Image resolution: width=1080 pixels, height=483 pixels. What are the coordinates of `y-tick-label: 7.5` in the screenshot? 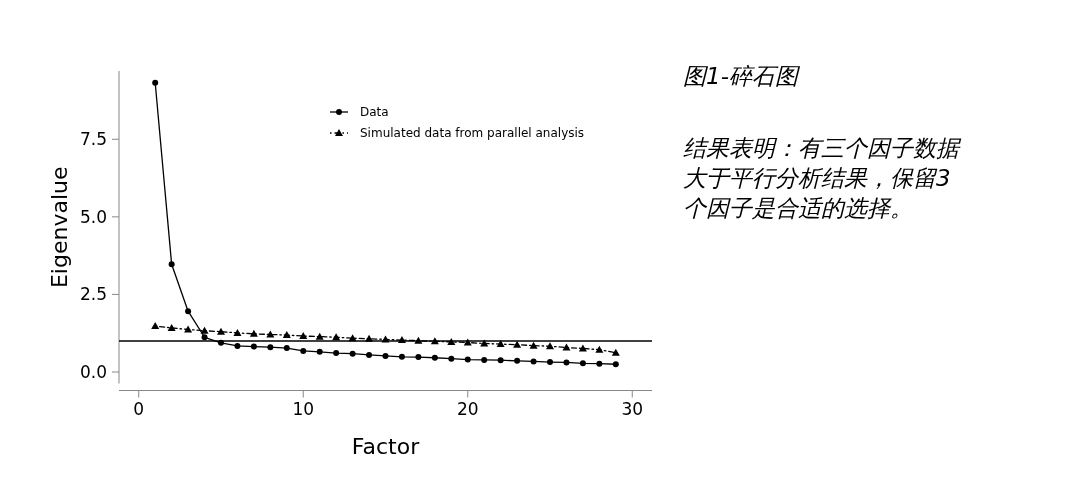 It's located at (93, 139).